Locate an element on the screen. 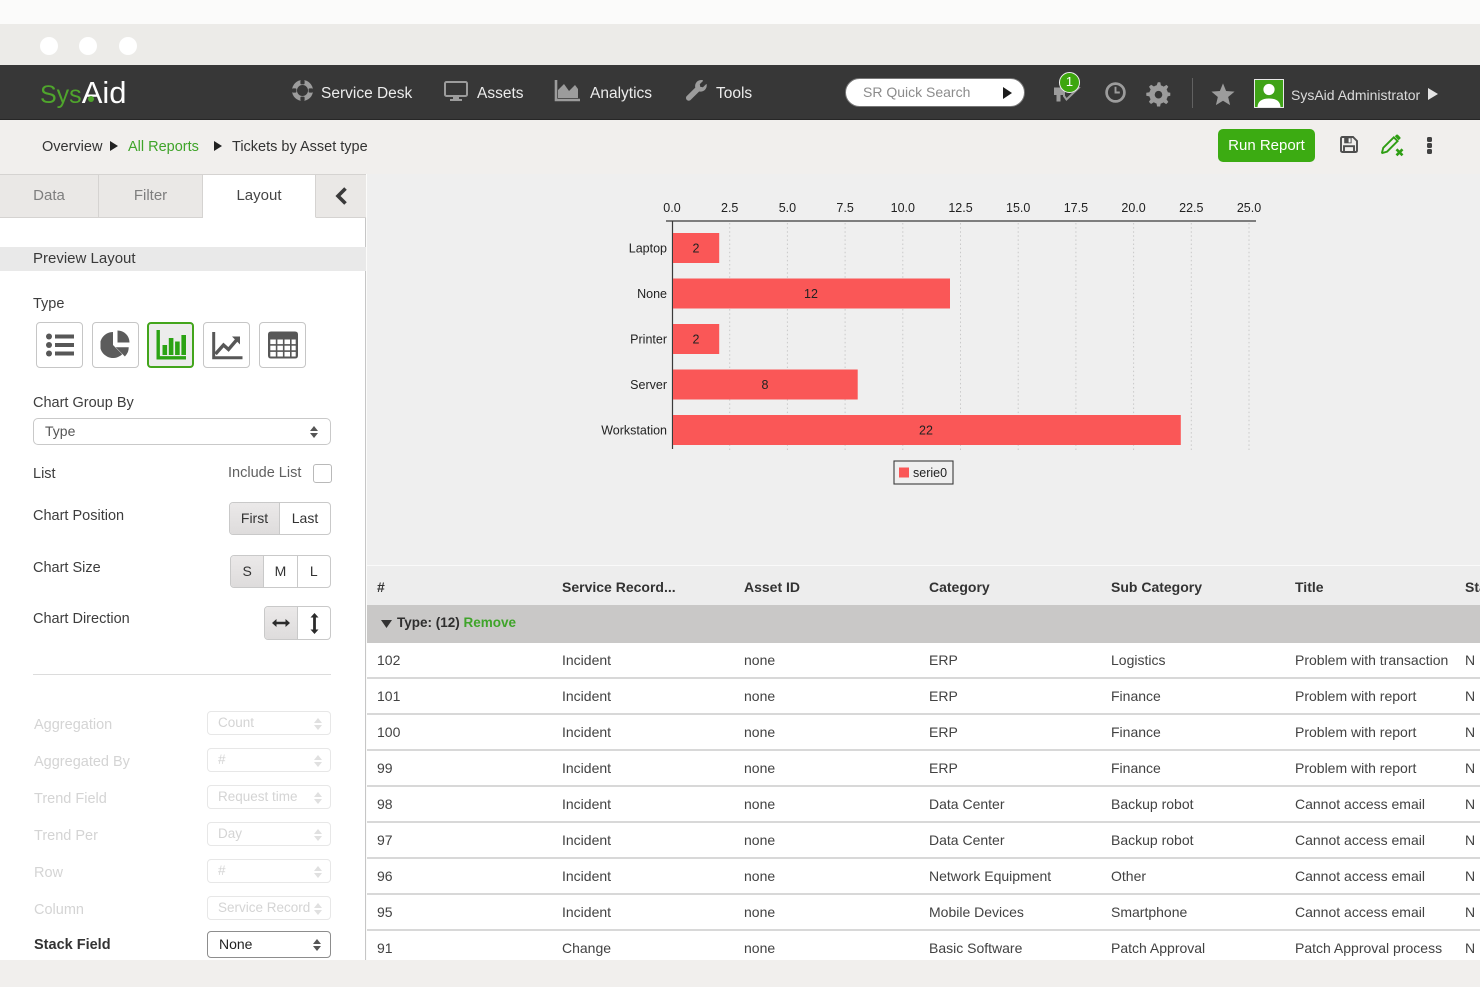  svg-text: 0.0 is located at coordinates (671, 208).